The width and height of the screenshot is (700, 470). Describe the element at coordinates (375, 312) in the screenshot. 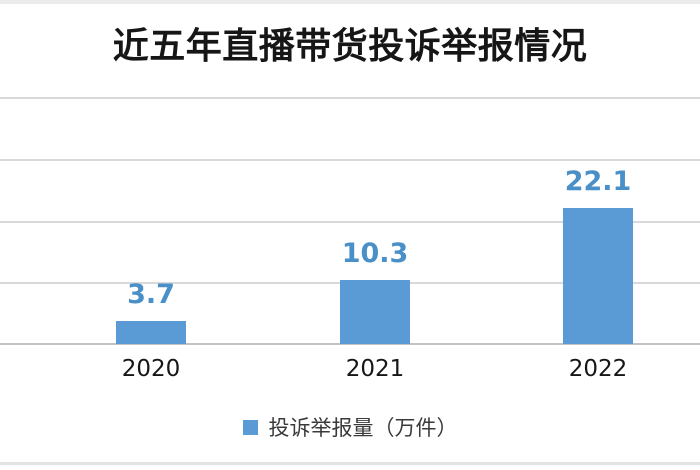

I see `bar-2021` at that location.